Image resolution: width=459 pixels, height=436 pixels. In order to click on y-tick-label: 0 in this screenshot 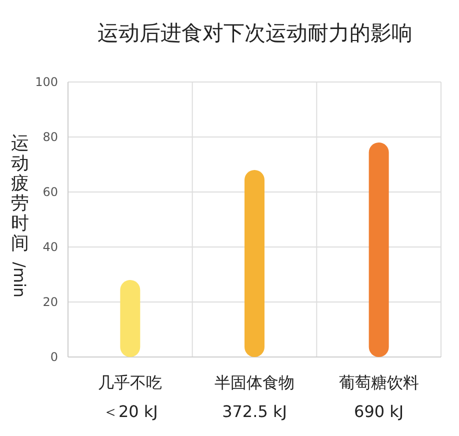, I will do `click(54, 357)`.